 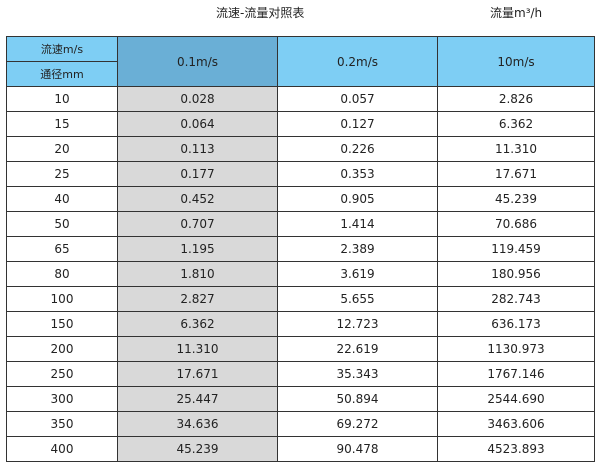 I want to click on flow-cell: 12.723, so click(x=357, y=324).